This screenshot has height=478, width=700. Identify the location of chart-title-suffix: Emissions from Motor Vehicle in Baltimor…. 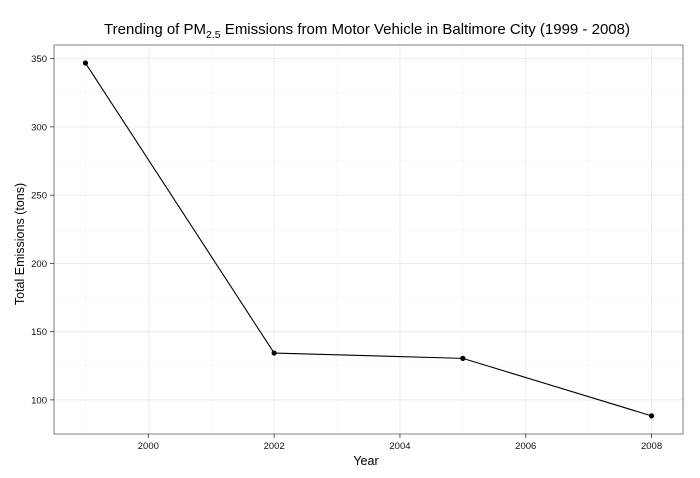
(425, 29).